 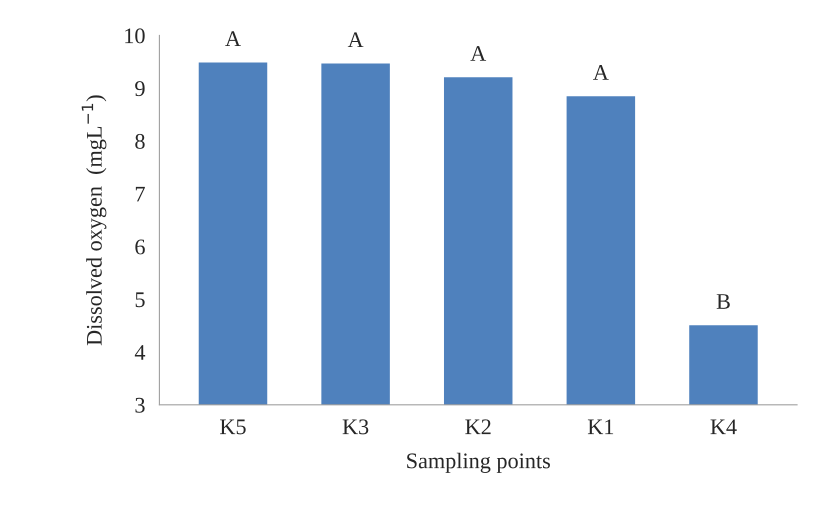 I want to click on y-tick-label: 4, so click(x=140, y=352).